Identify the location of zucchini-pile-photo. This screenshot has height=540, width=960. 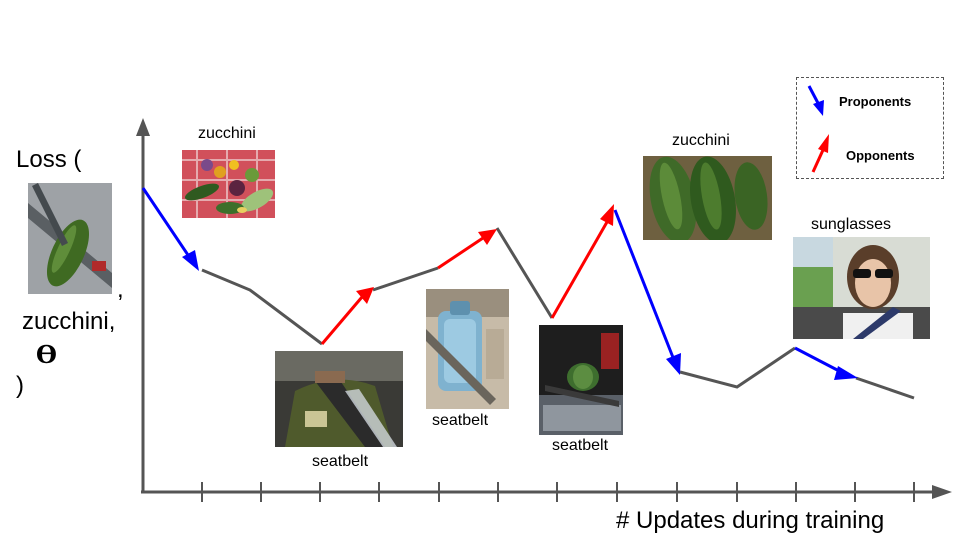
(228, 184).